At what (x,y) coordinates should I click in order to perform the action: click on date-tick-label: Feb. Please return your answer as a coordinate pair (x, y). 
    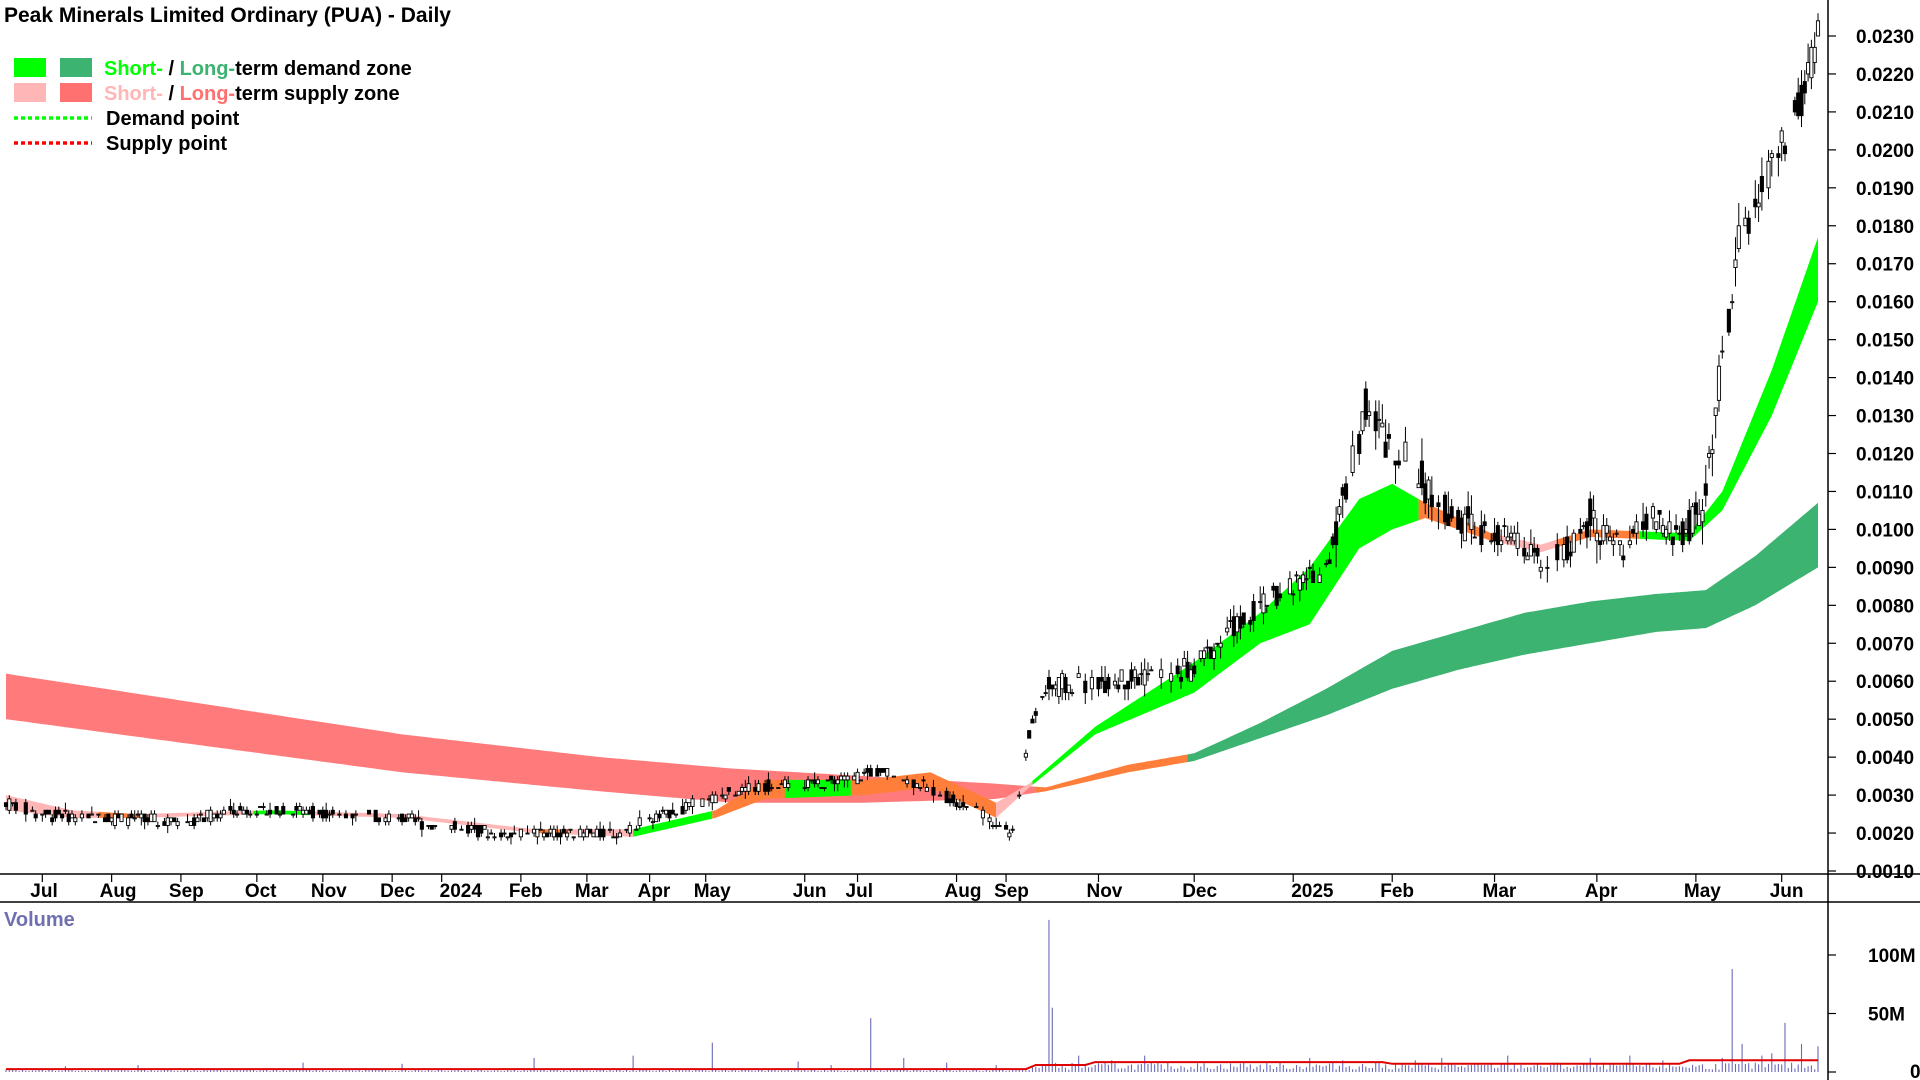
    Looking at the image, I should click on (1397, 891).